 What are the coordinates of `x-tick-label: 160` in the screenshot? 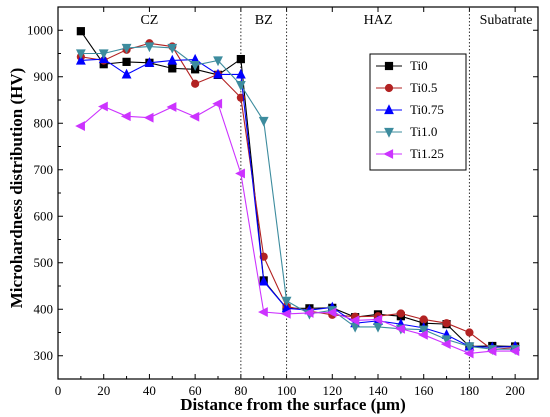 It's located at (424, 390).